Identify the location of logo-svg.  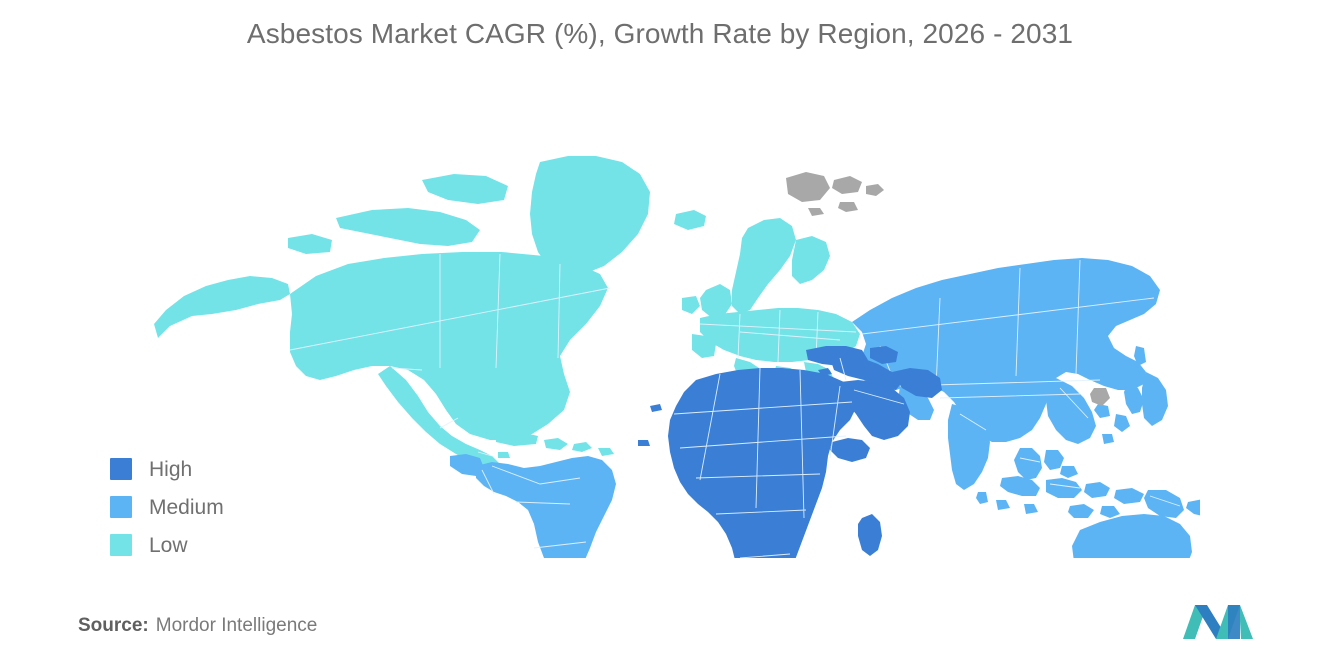
(1218, 622).